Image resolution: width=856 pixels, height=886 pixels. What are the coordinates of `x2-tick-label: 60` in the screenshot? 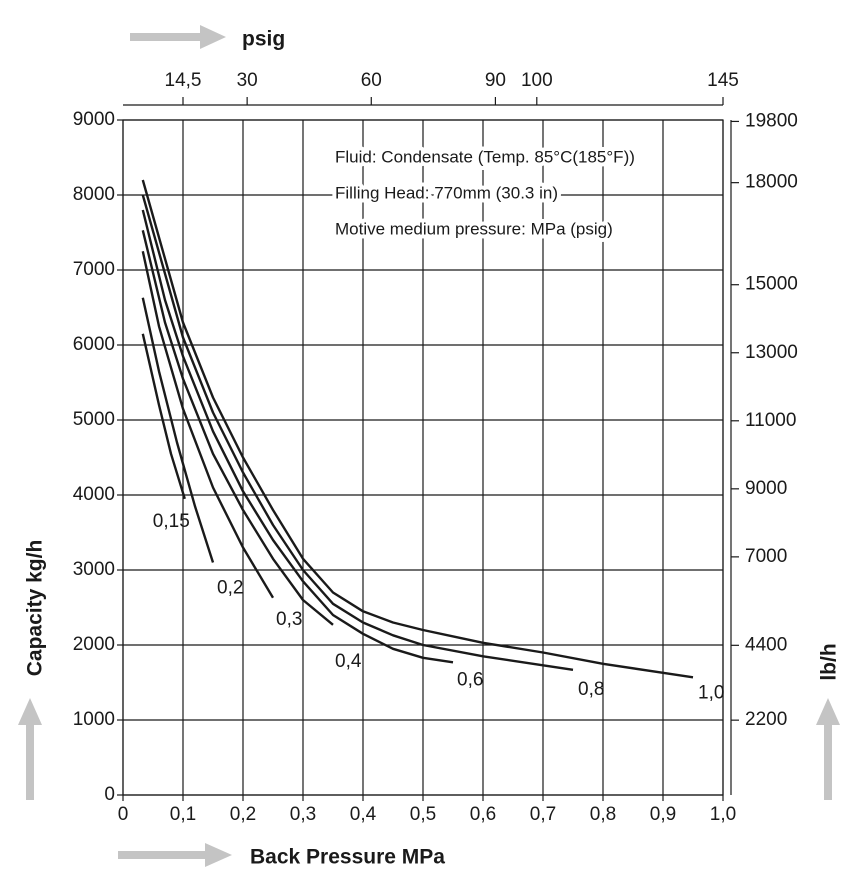 It's located at (371, 80).